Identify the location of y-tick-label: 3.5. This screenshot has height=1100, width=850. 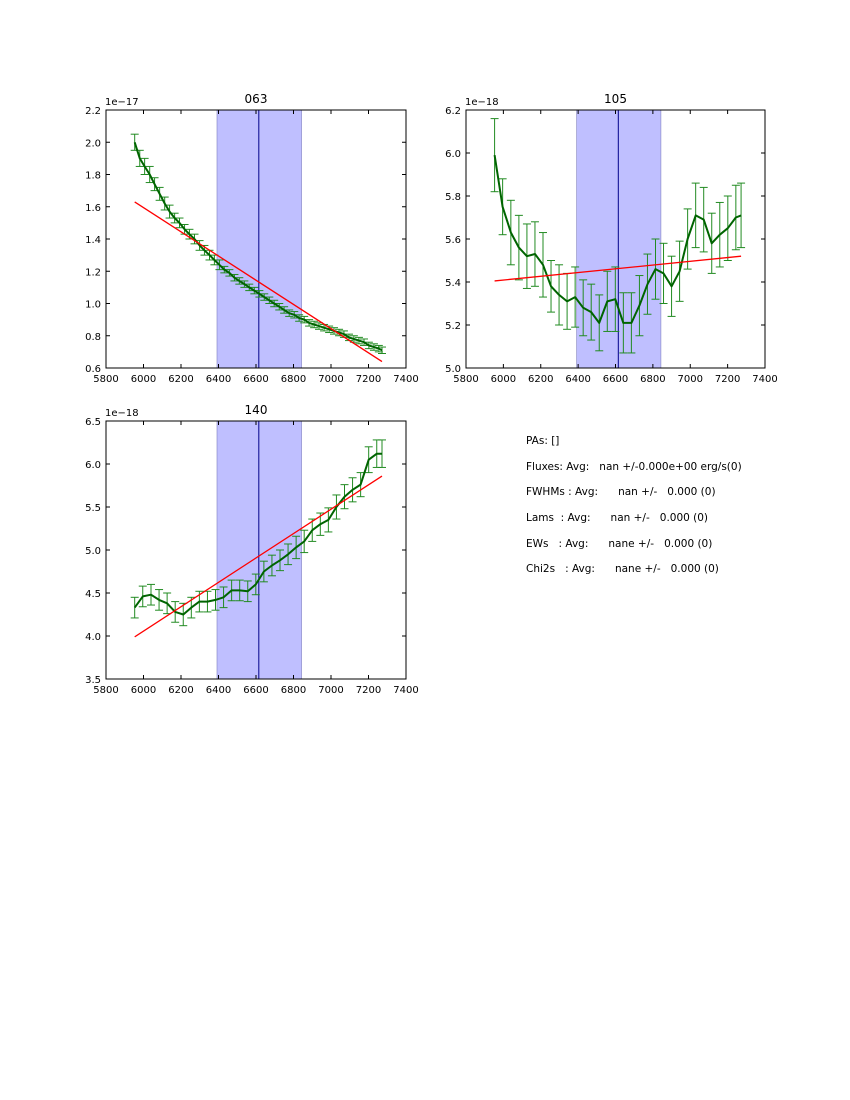
(93, 680).